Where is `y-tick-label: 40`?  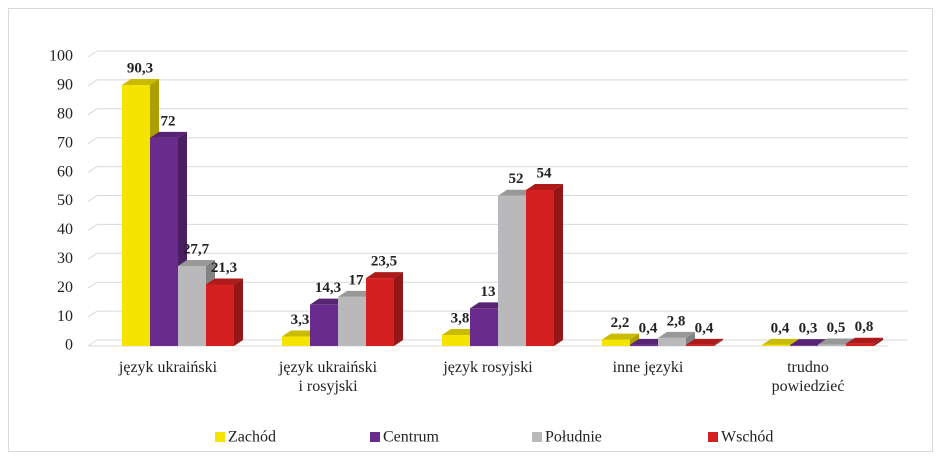
y-tick-label: 40 is located at coordinates (65, 229).